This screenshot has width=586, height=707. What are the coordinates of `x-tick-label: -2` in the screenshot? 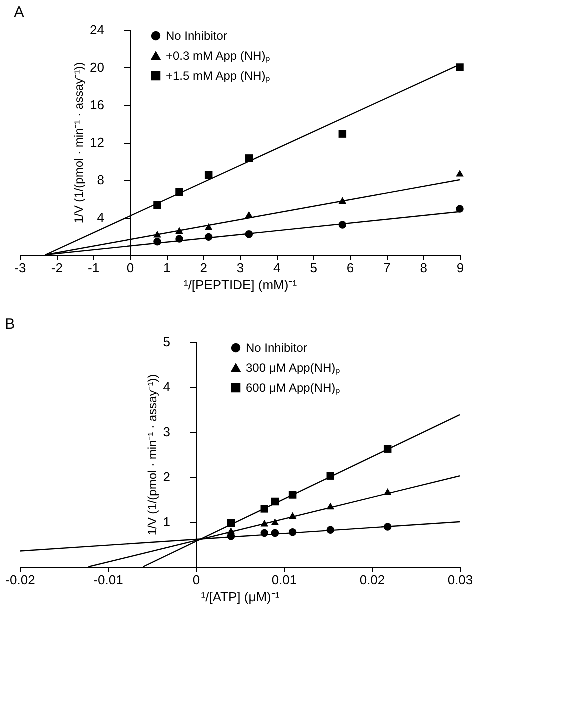 It's located at (57, 268).